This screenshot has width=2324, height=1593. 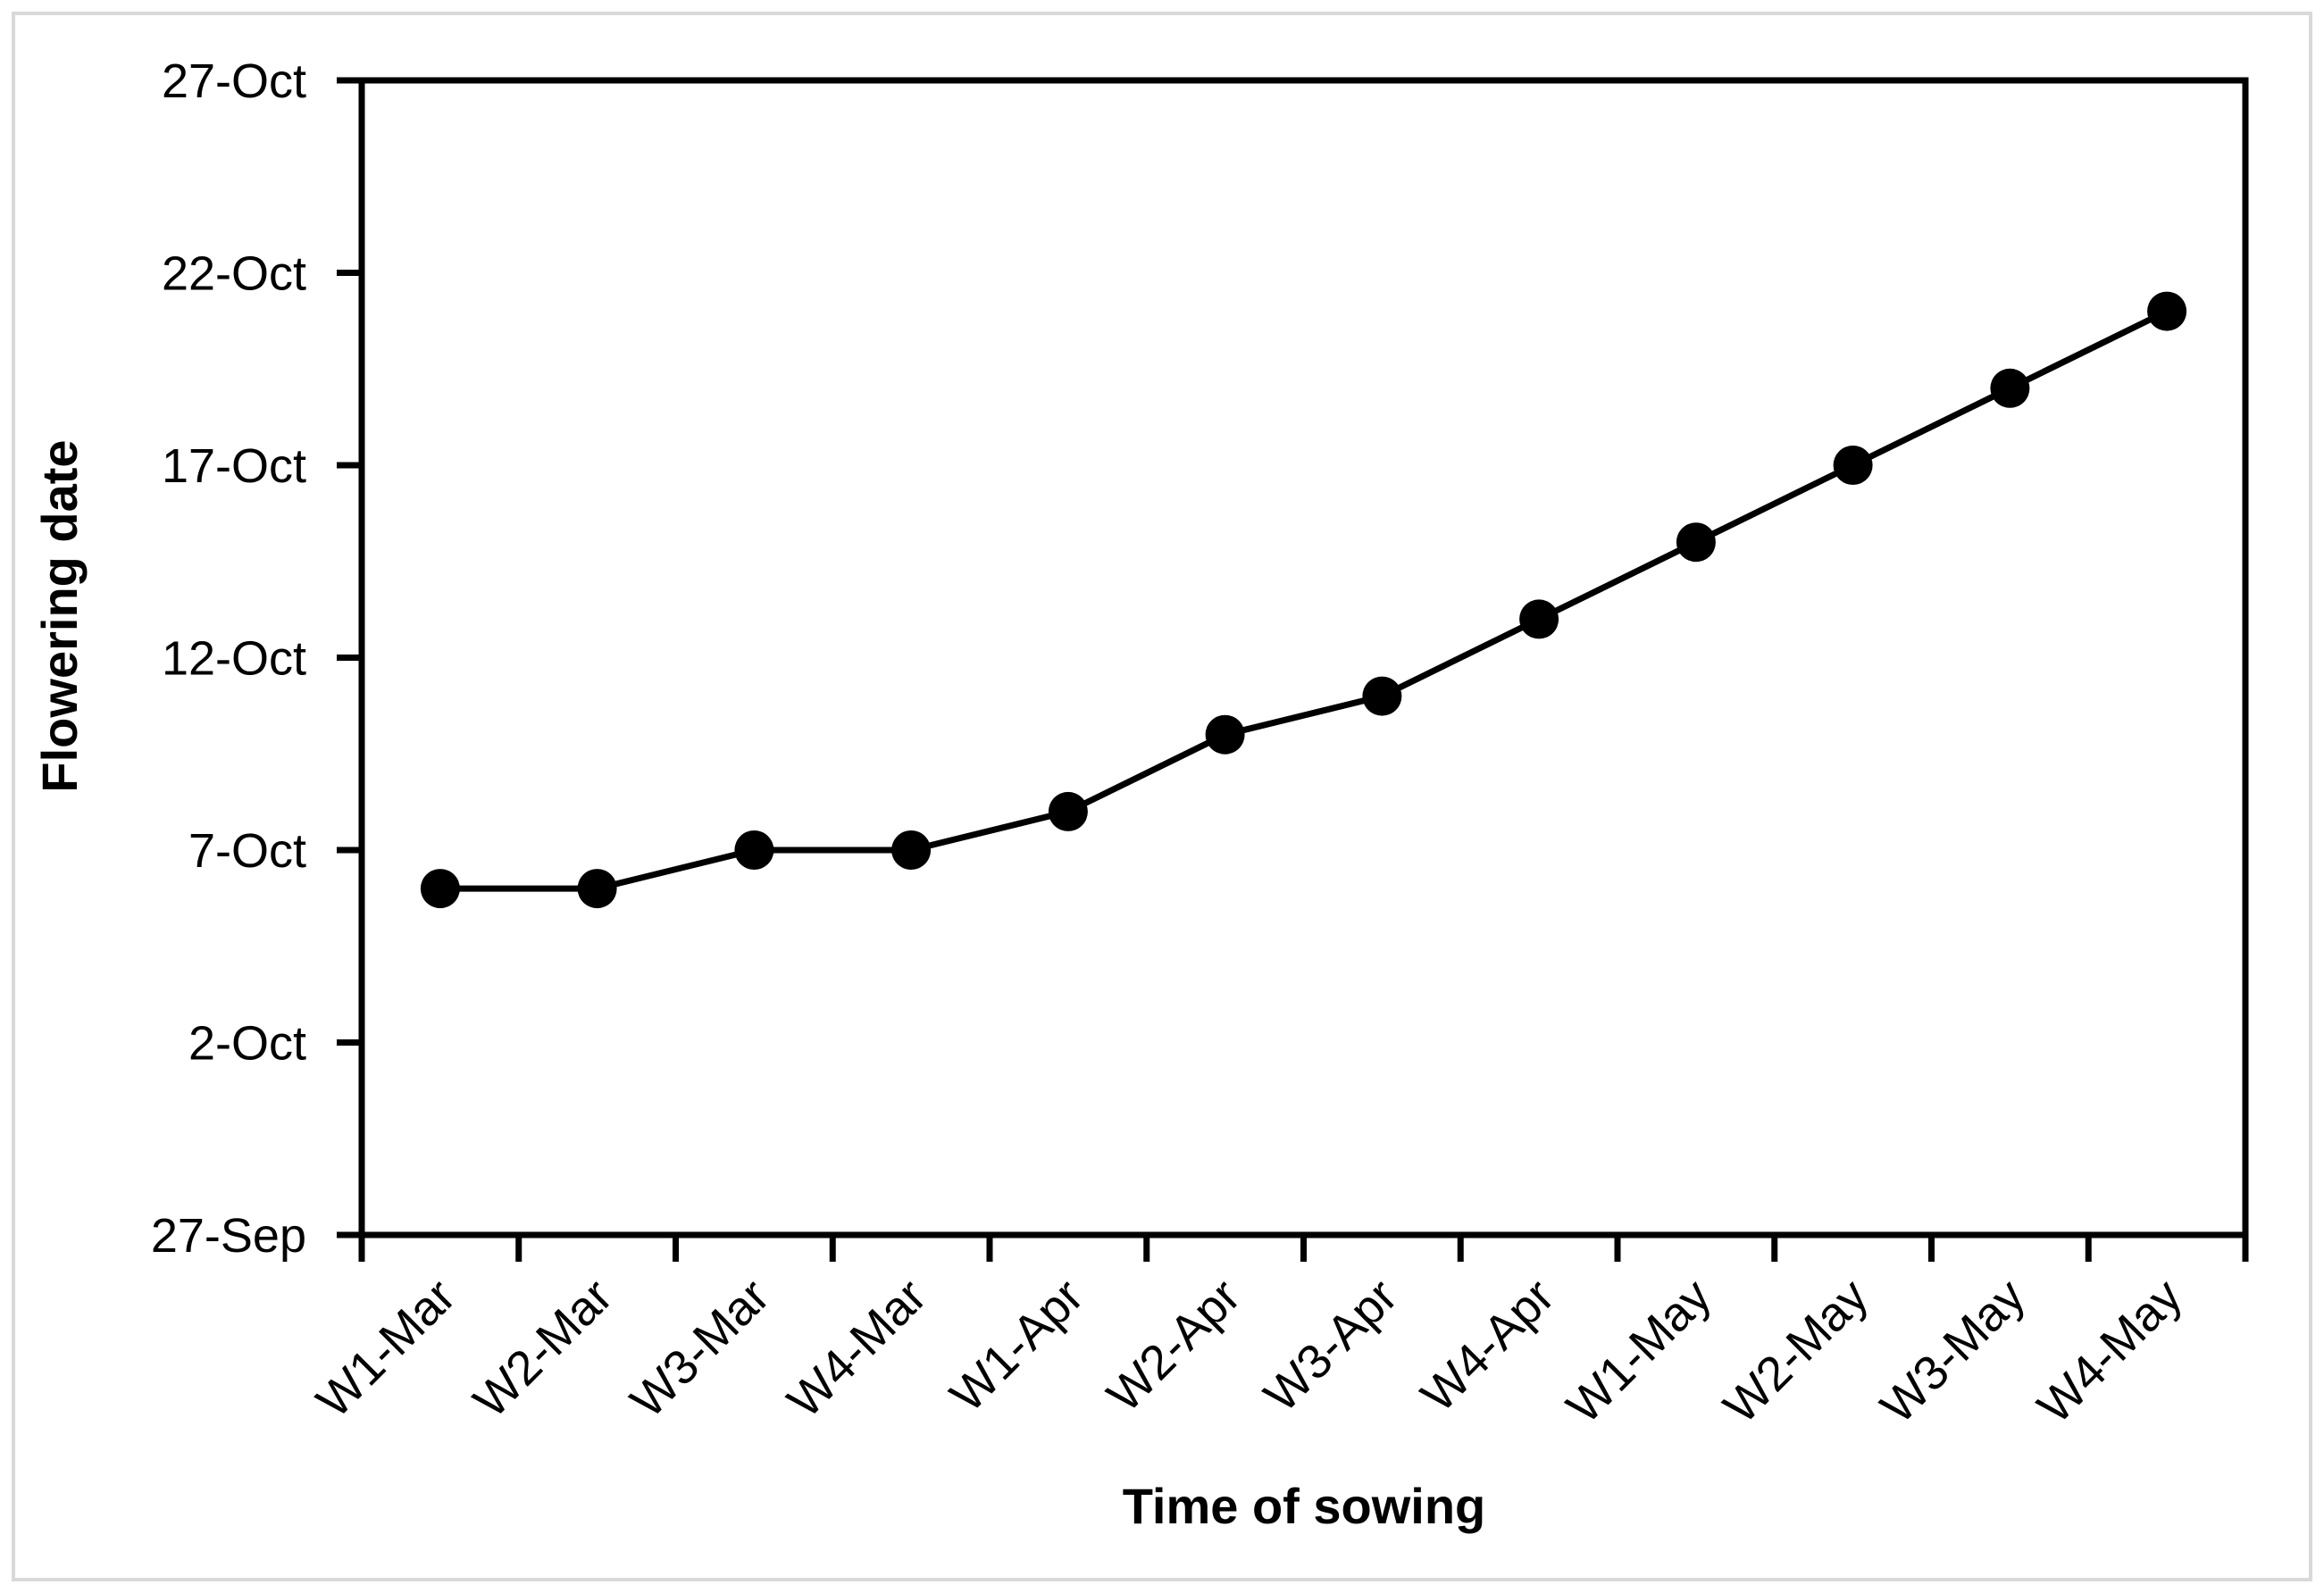 What do you see at coordinates (1488, 1345) in the screenshot?
I see `x-category-label: W4-Apr` at bounding box center [1488, 1345].